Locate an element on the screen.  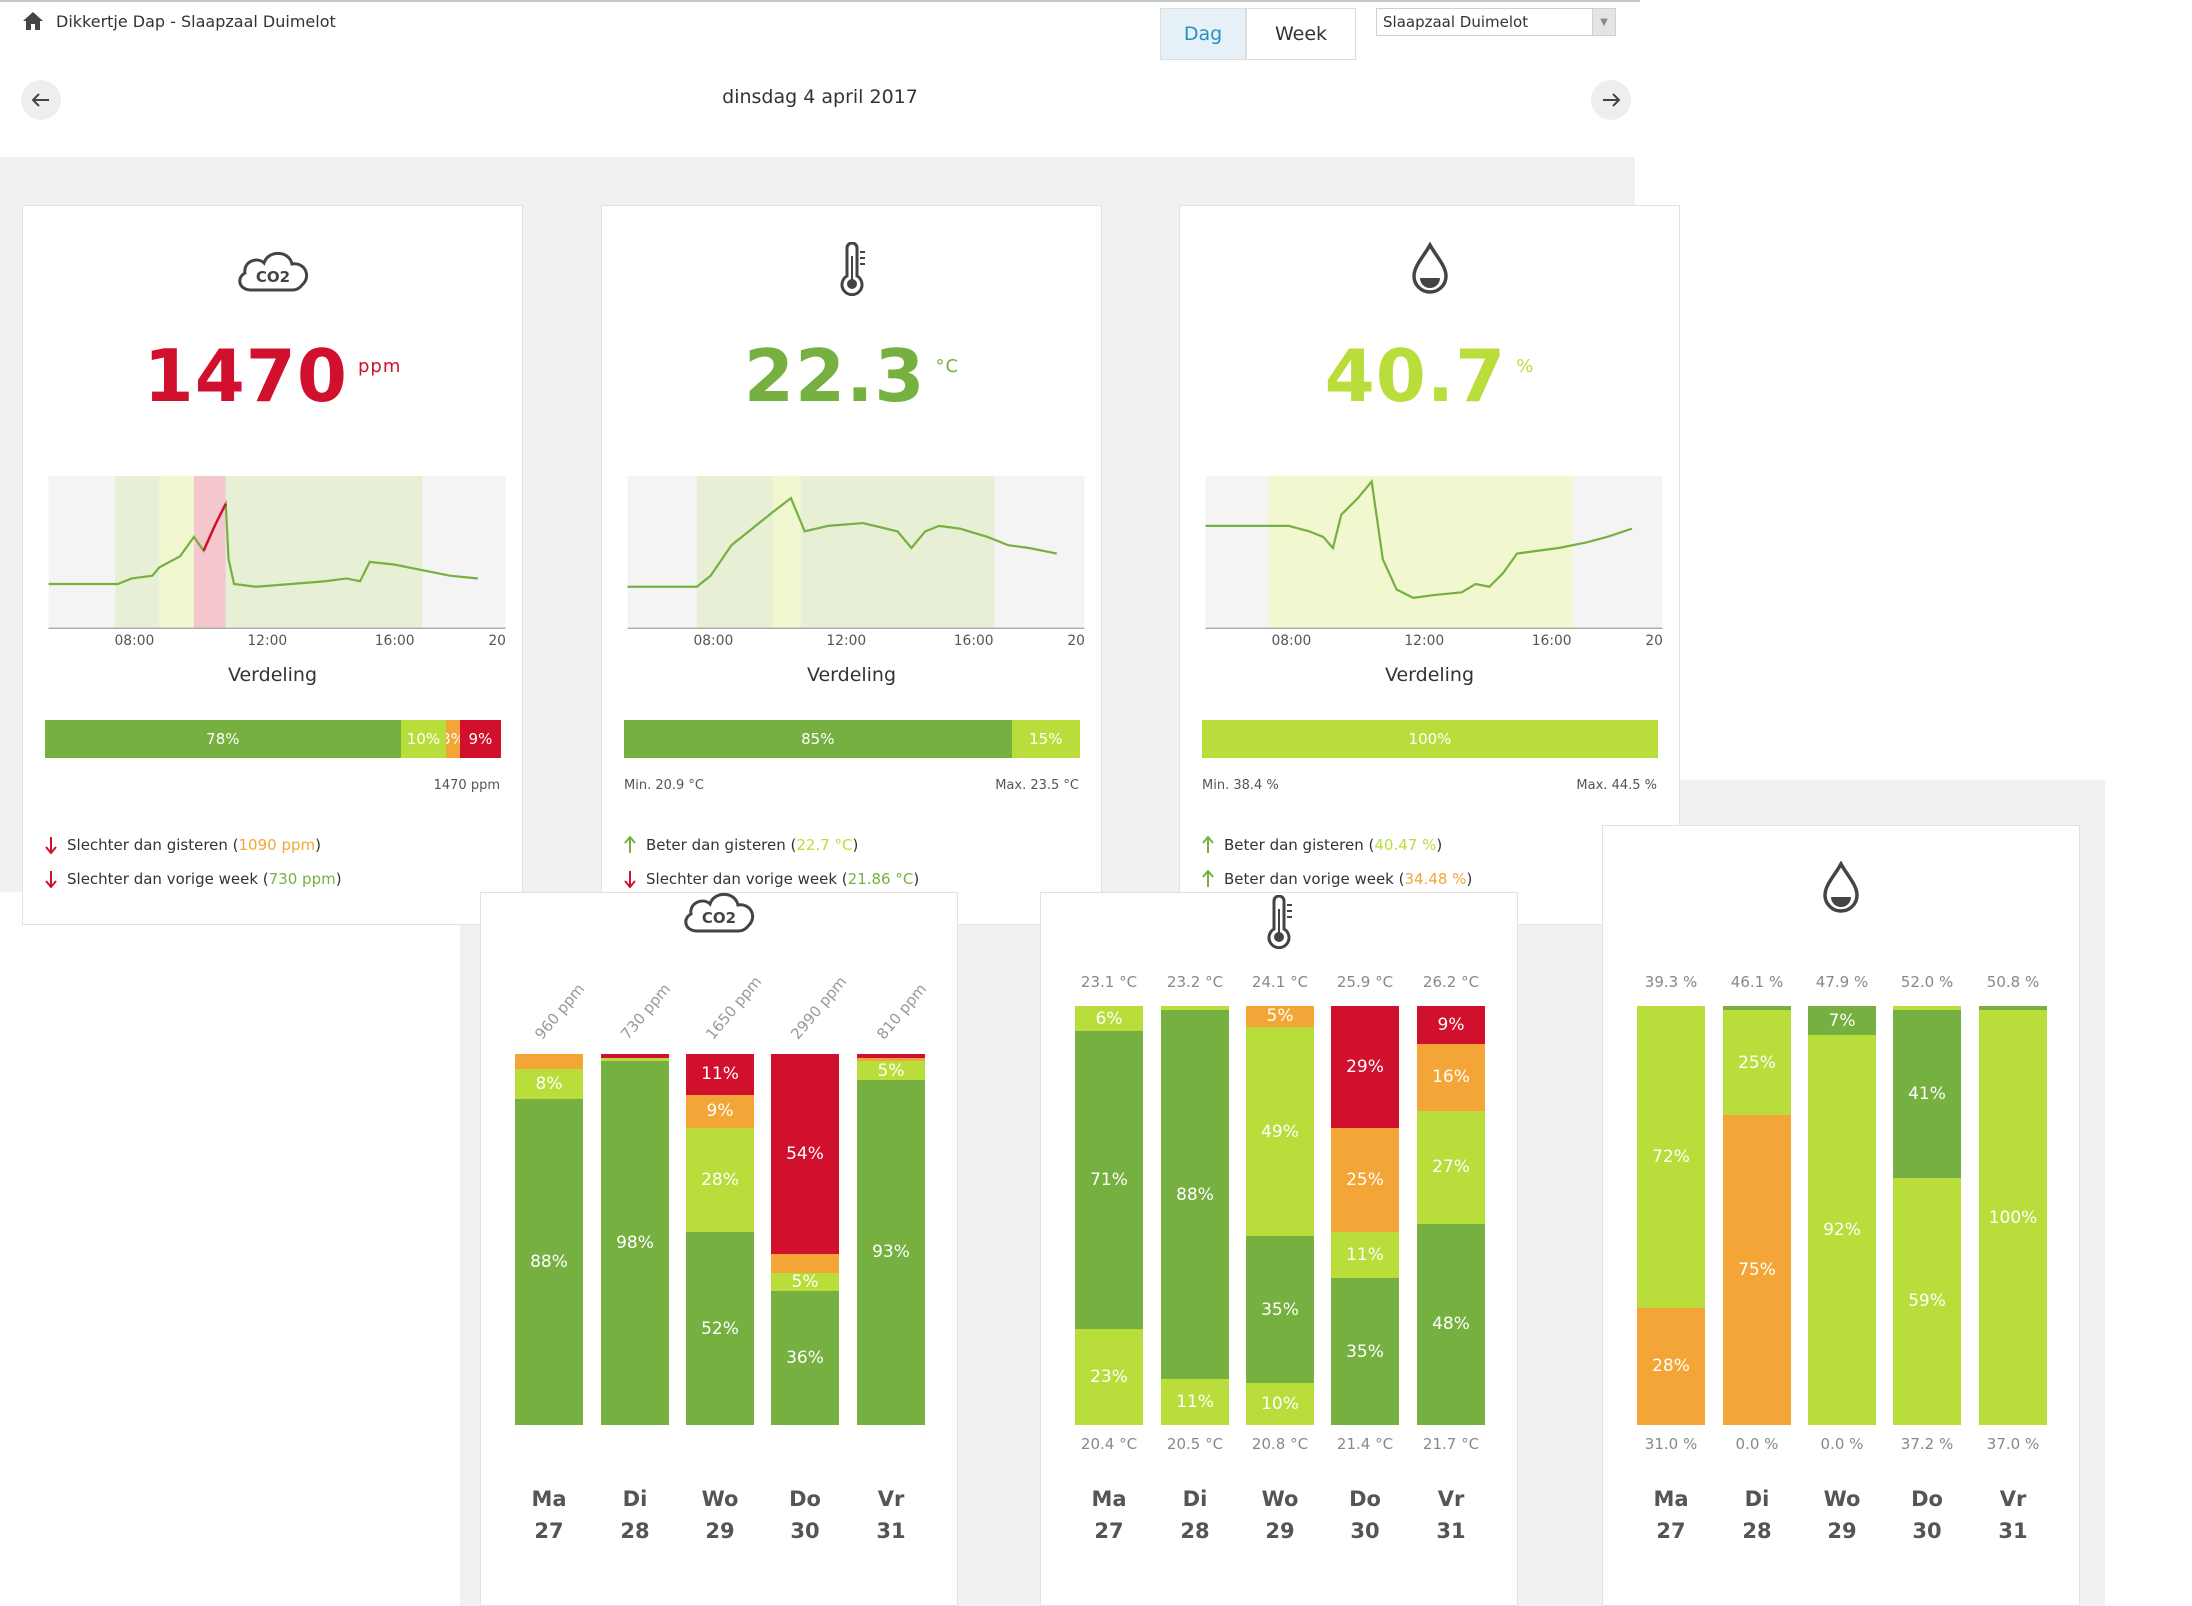
distribution-segment: 9% is located at coordinates (480, 739).